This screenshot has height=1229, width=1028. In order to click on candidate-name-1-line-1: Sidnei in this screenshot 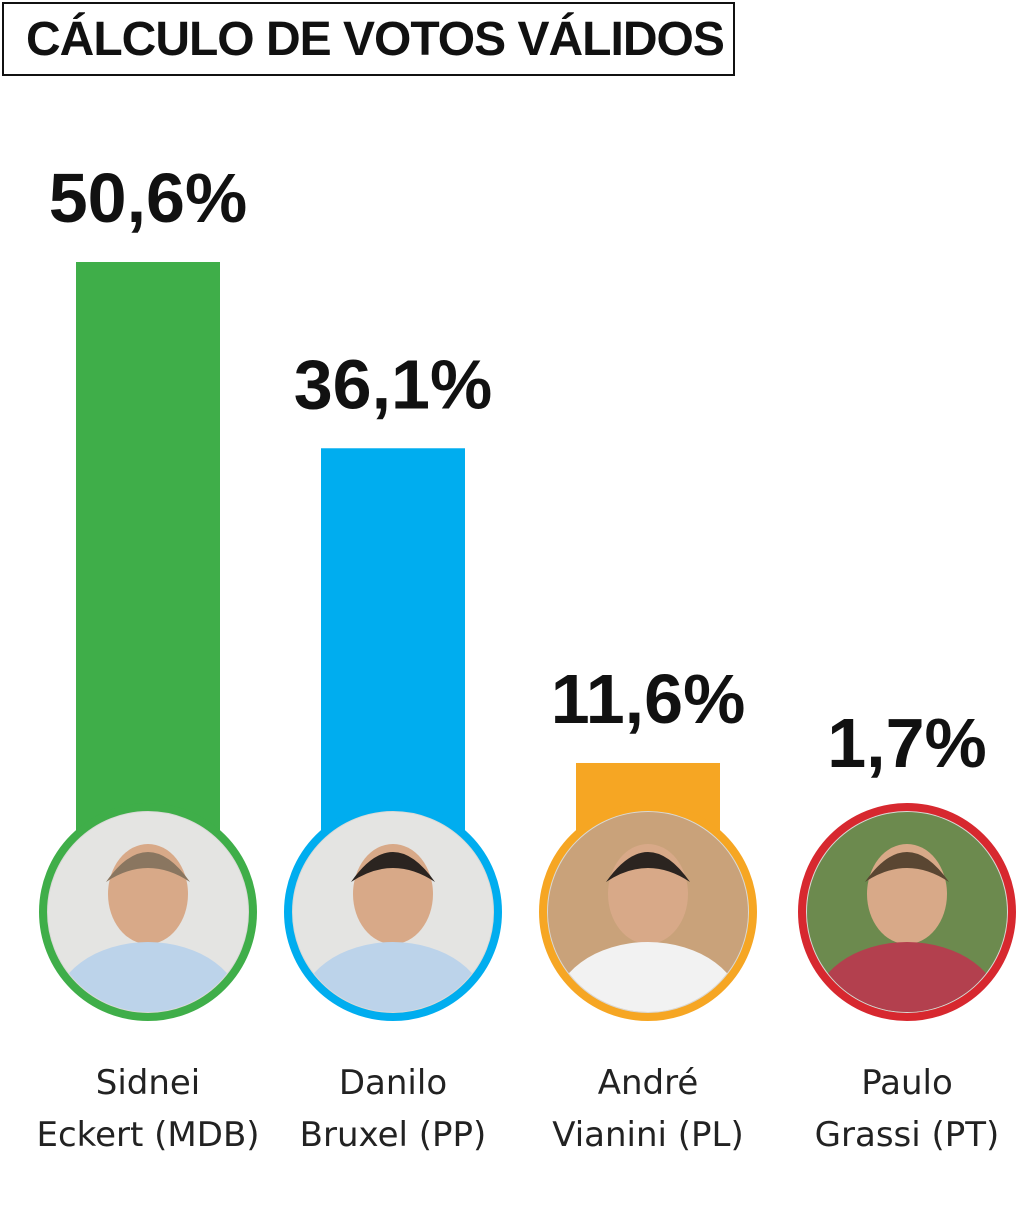, I will do `click(148, 1083)`.